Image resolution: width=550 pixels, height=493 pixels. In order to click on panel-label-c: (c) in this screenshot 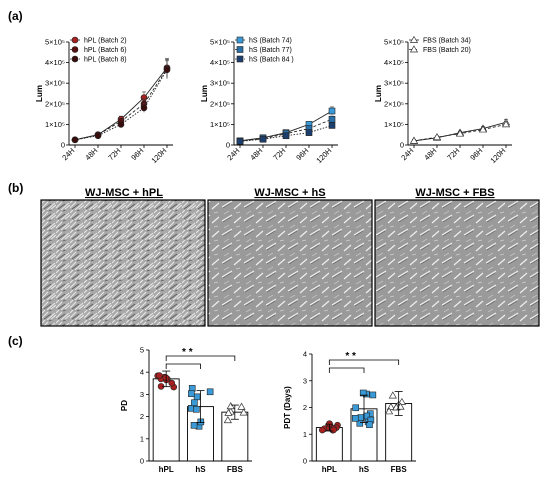, I will do `click(15, 341)`.